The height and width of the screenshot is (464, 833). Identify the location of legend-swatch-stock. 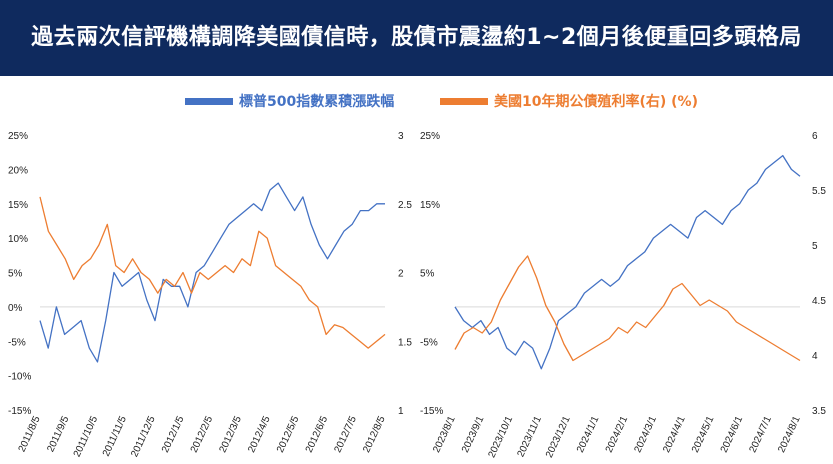
(209, 101).